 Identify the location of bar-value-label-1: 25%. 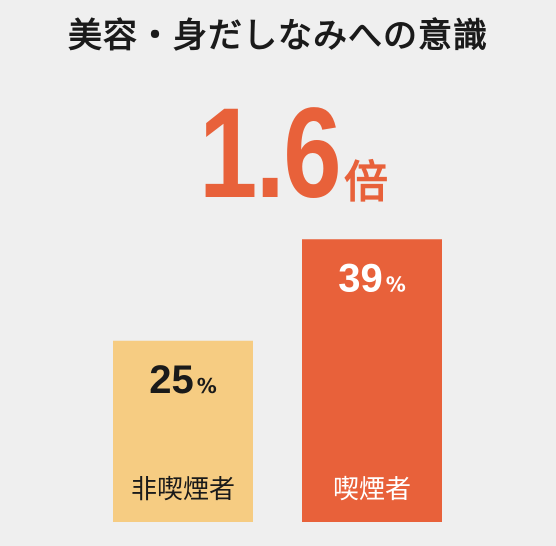
(183, 380).